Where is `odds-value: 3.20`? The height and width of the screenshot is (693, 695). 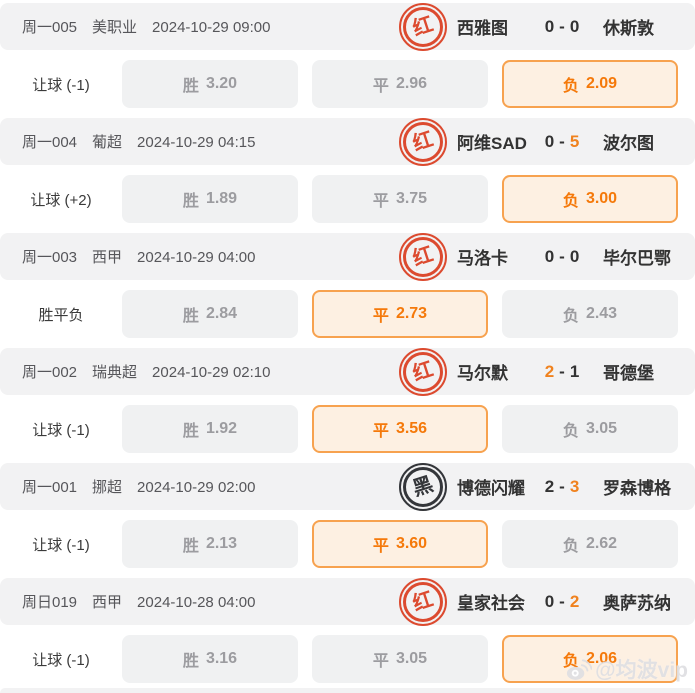 odds-value: 3.20 is located at coordinates (221, 83).